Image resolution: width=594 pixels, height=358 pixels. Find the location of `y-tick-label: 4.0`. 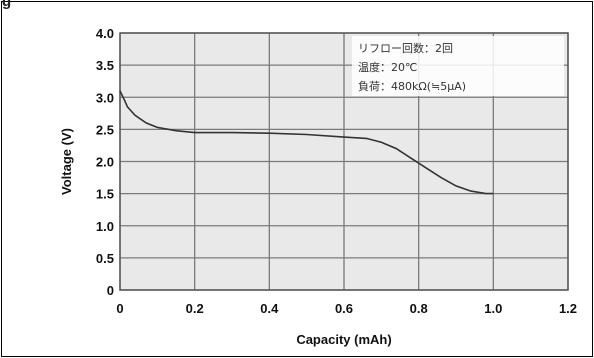

y-tick-label: 4.0 is located at coordinates (105, 33).